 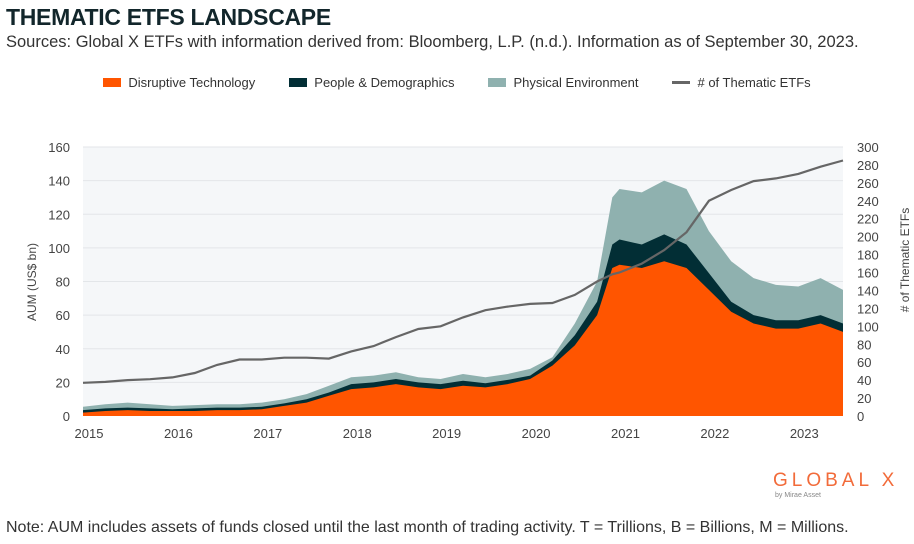 What do you see at coordinates (868, 273) in the screenshot?
I see `y2-tick-label: 160` at bounding box center [868, 273].